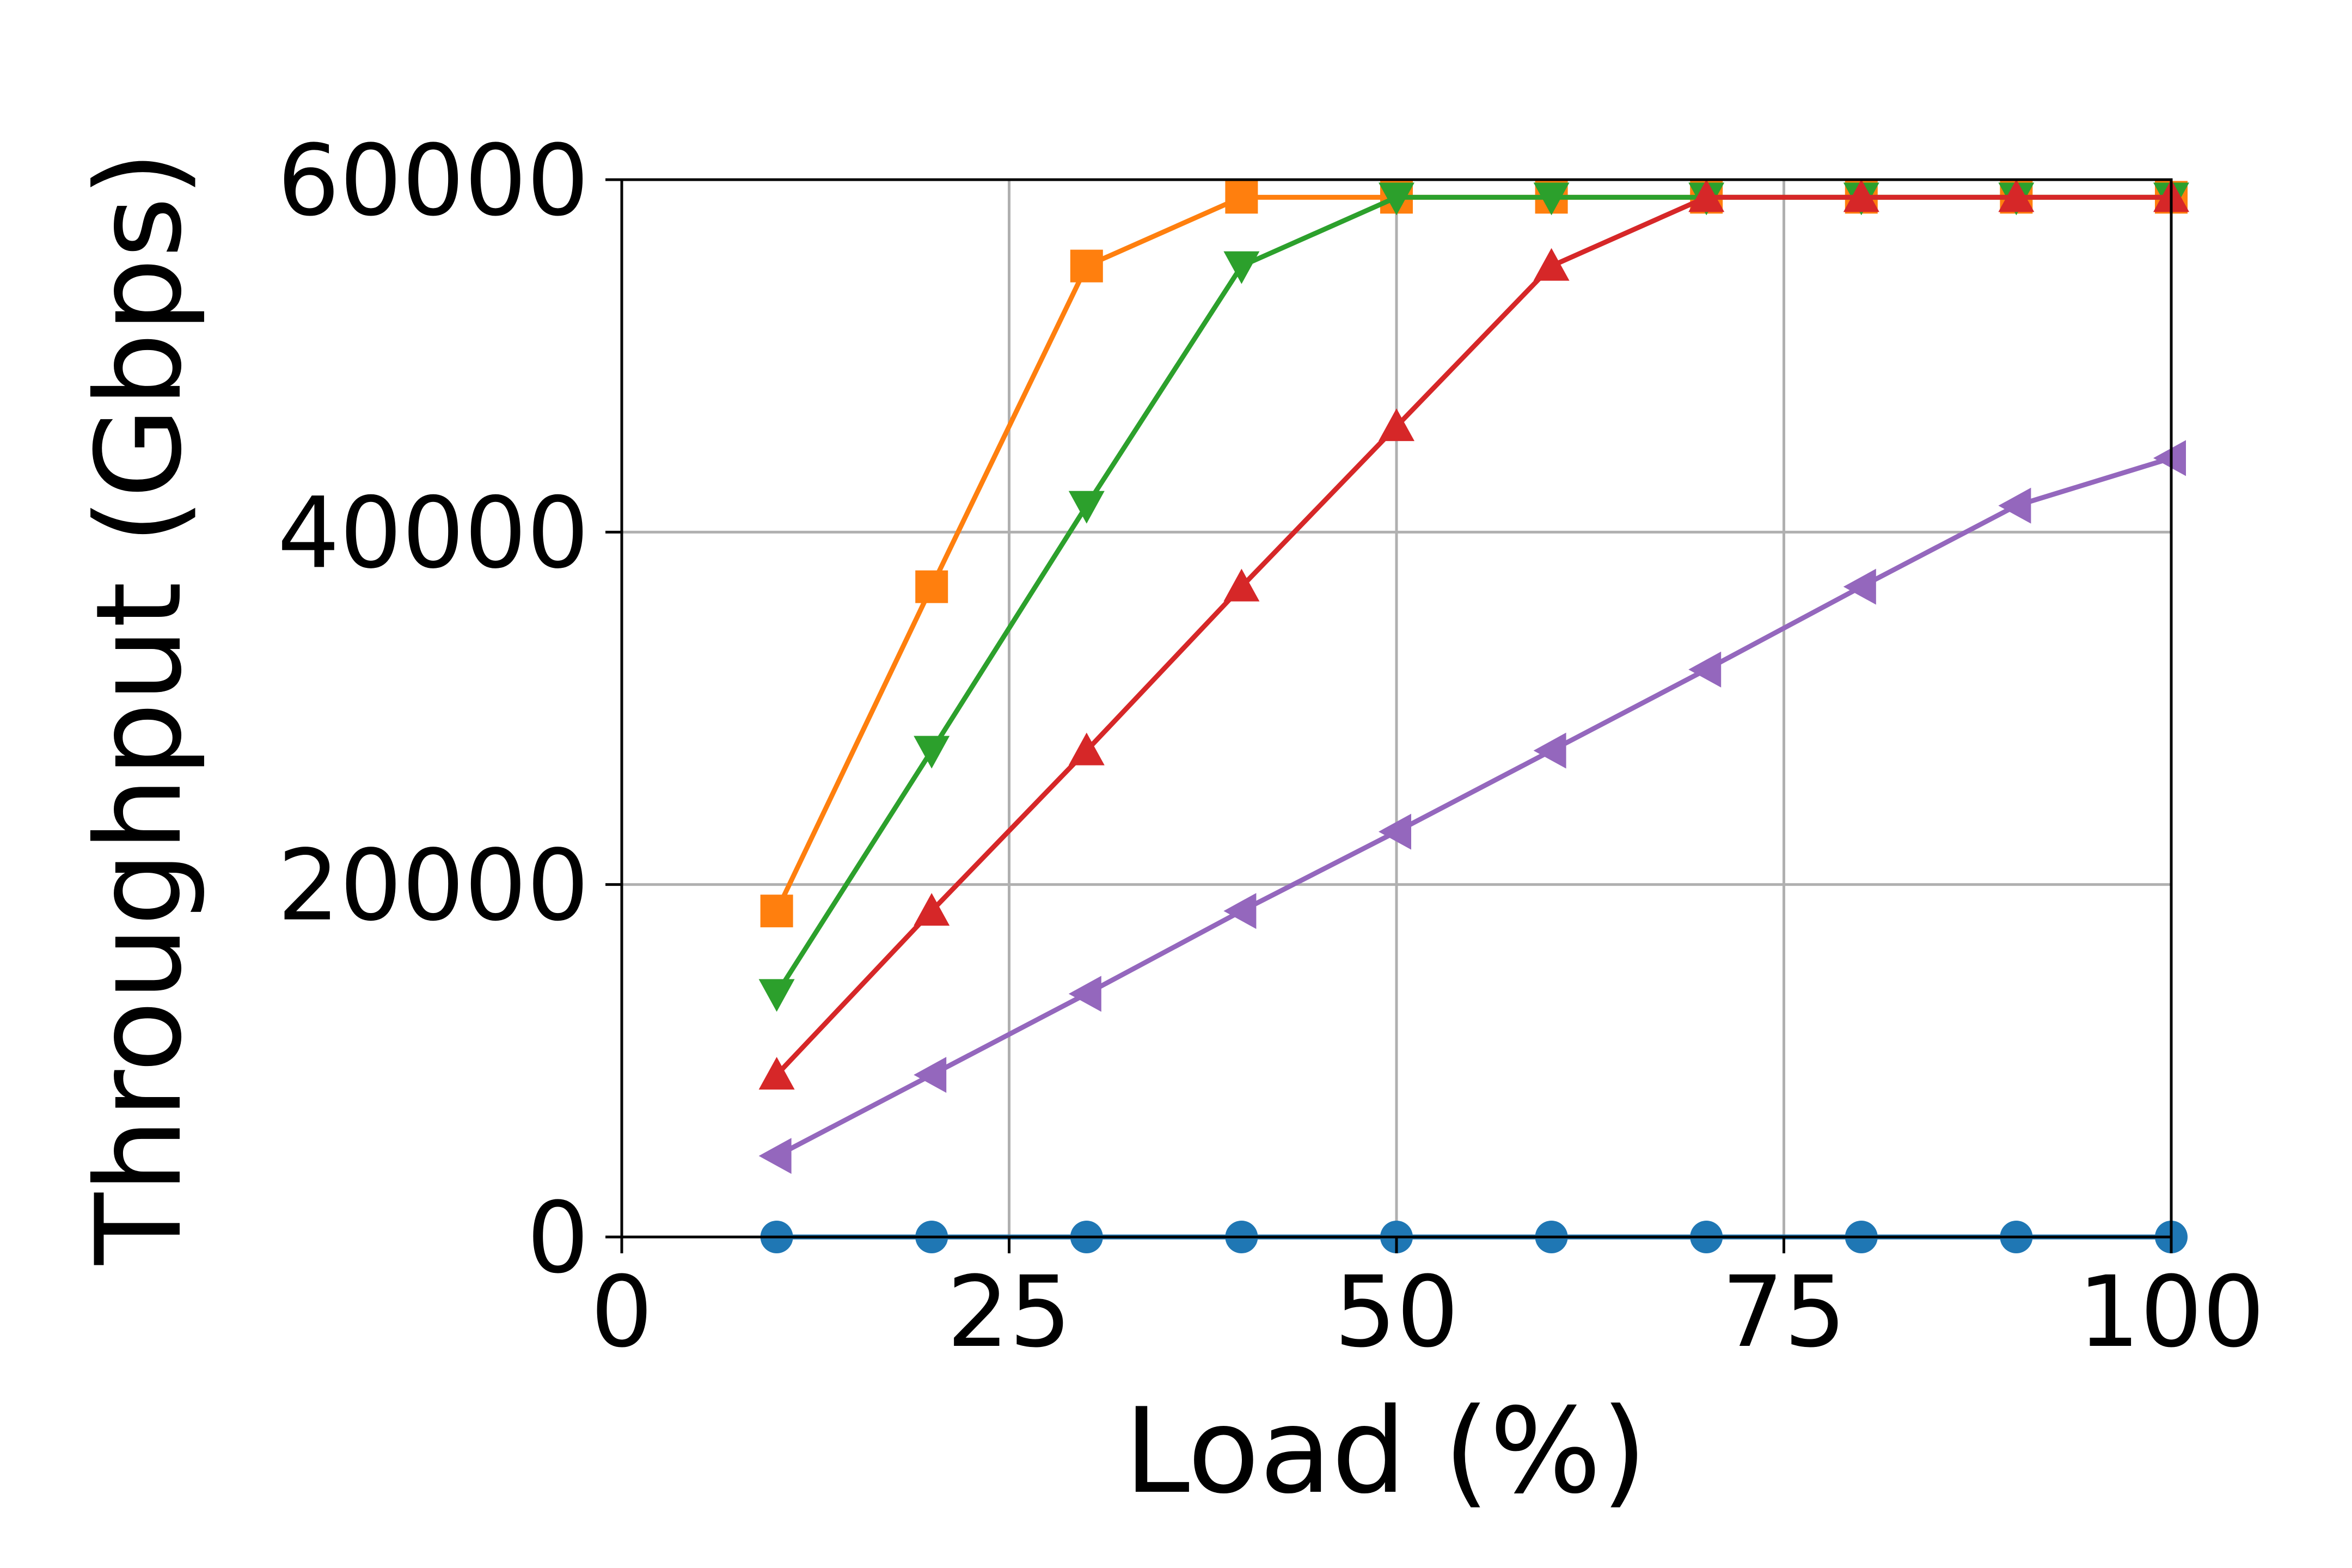 The width and height of the screenshot is (2352, 1568). I want to click on x-tick-label-0: 0, so click(622, 1312).